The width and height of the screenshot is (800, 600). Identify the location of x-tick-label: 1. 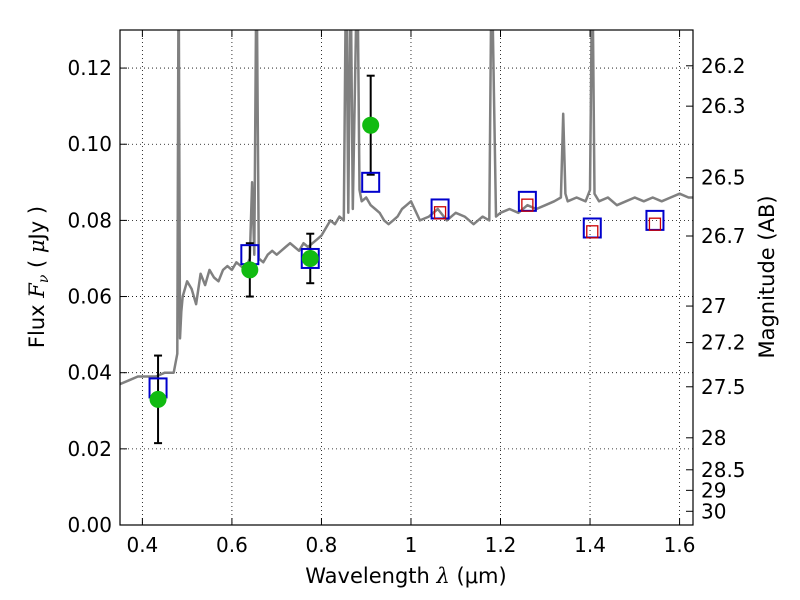
(411, 545).